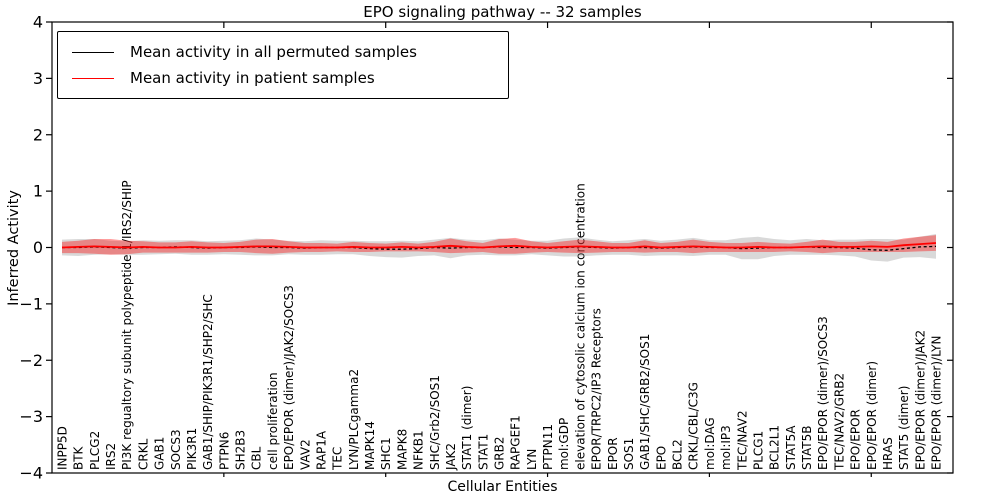  Describe the element at coordinates (678, 454) in the screenshot. I see `x-tick-label: BCL2` at that location.